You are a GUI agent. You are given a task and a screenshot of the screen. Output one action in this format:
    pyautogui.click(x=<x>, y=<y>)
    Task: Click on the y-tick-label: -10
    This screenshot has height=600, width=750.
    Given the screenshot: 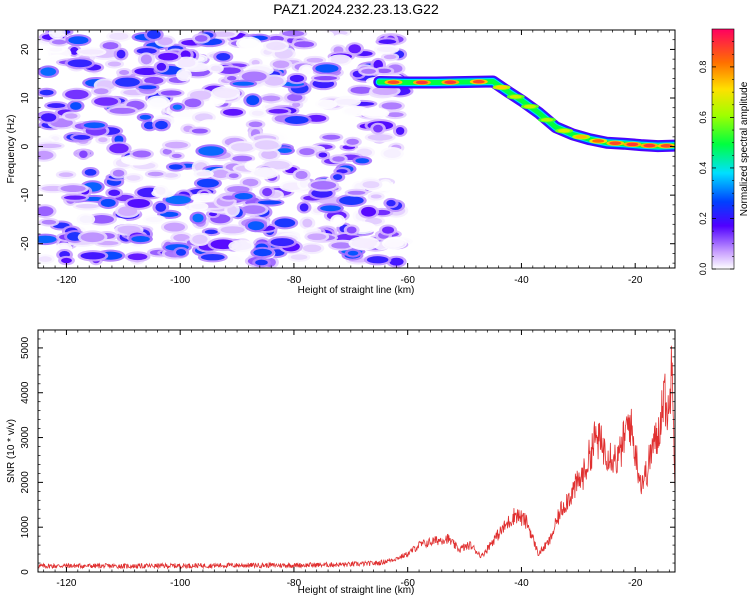 What is the action you would take?
    pyautogui.click(x=25, y=194)
    